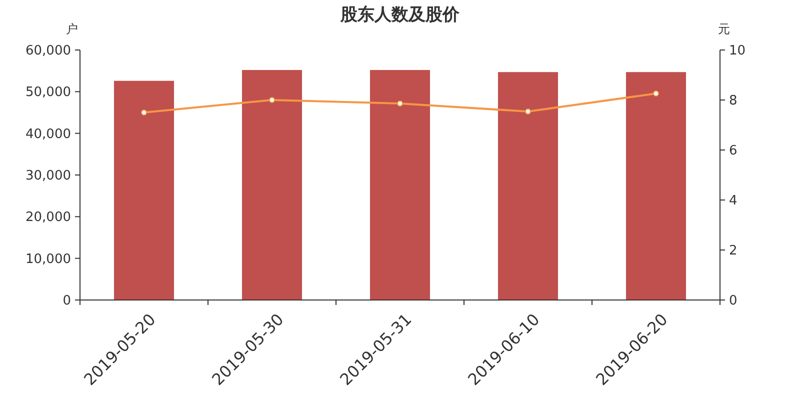 The height and width of the screenshot is (400, 800). What do you see at coordinates (66, 301) in the screenshot?
I see `y-tick-label: 0` at bounding box center [66, 301].